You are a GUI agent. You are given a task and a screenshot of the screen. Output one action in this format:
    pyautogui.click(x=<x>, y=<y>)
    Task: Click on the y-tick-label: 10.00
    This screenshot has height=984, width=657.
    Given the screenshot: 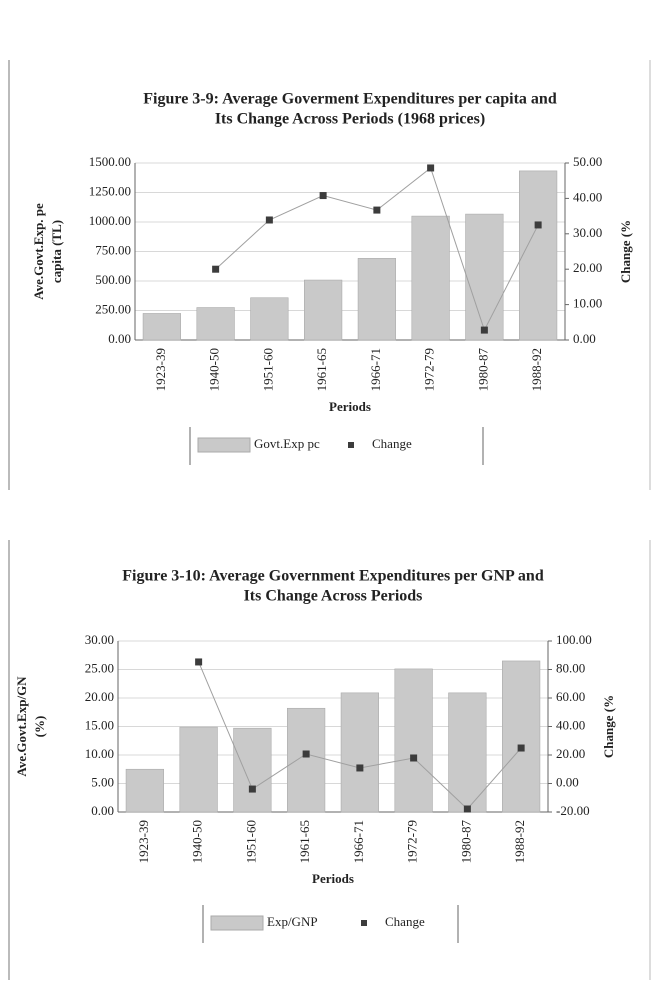 What is the action you would take?
    pyautogui.click(x=99, y=753)
    